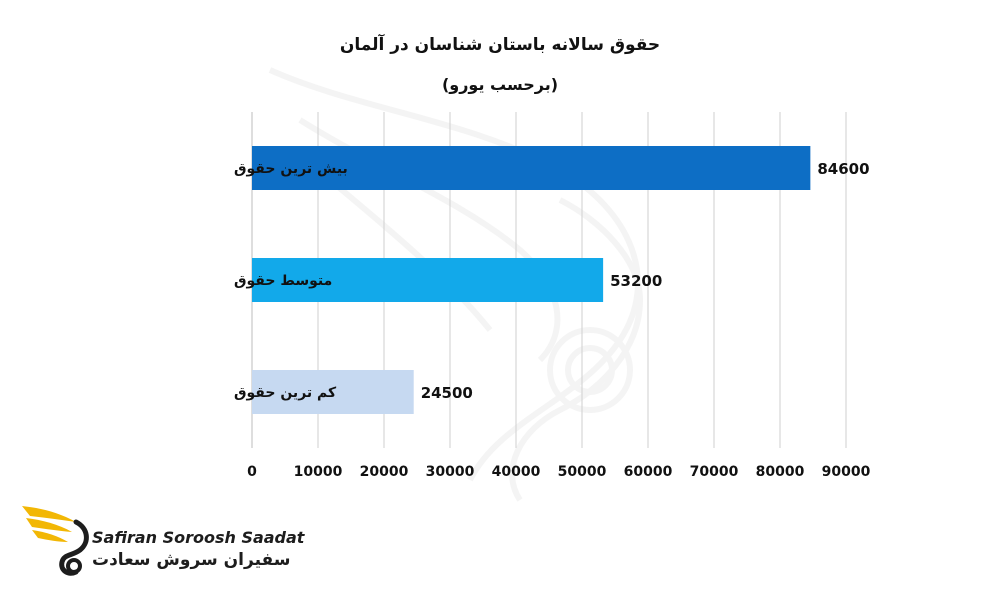  What do you see at coordinates (648, 472) in the screenshot?
I see `x-tick-label: 60000` at bounding box center [648, 472].